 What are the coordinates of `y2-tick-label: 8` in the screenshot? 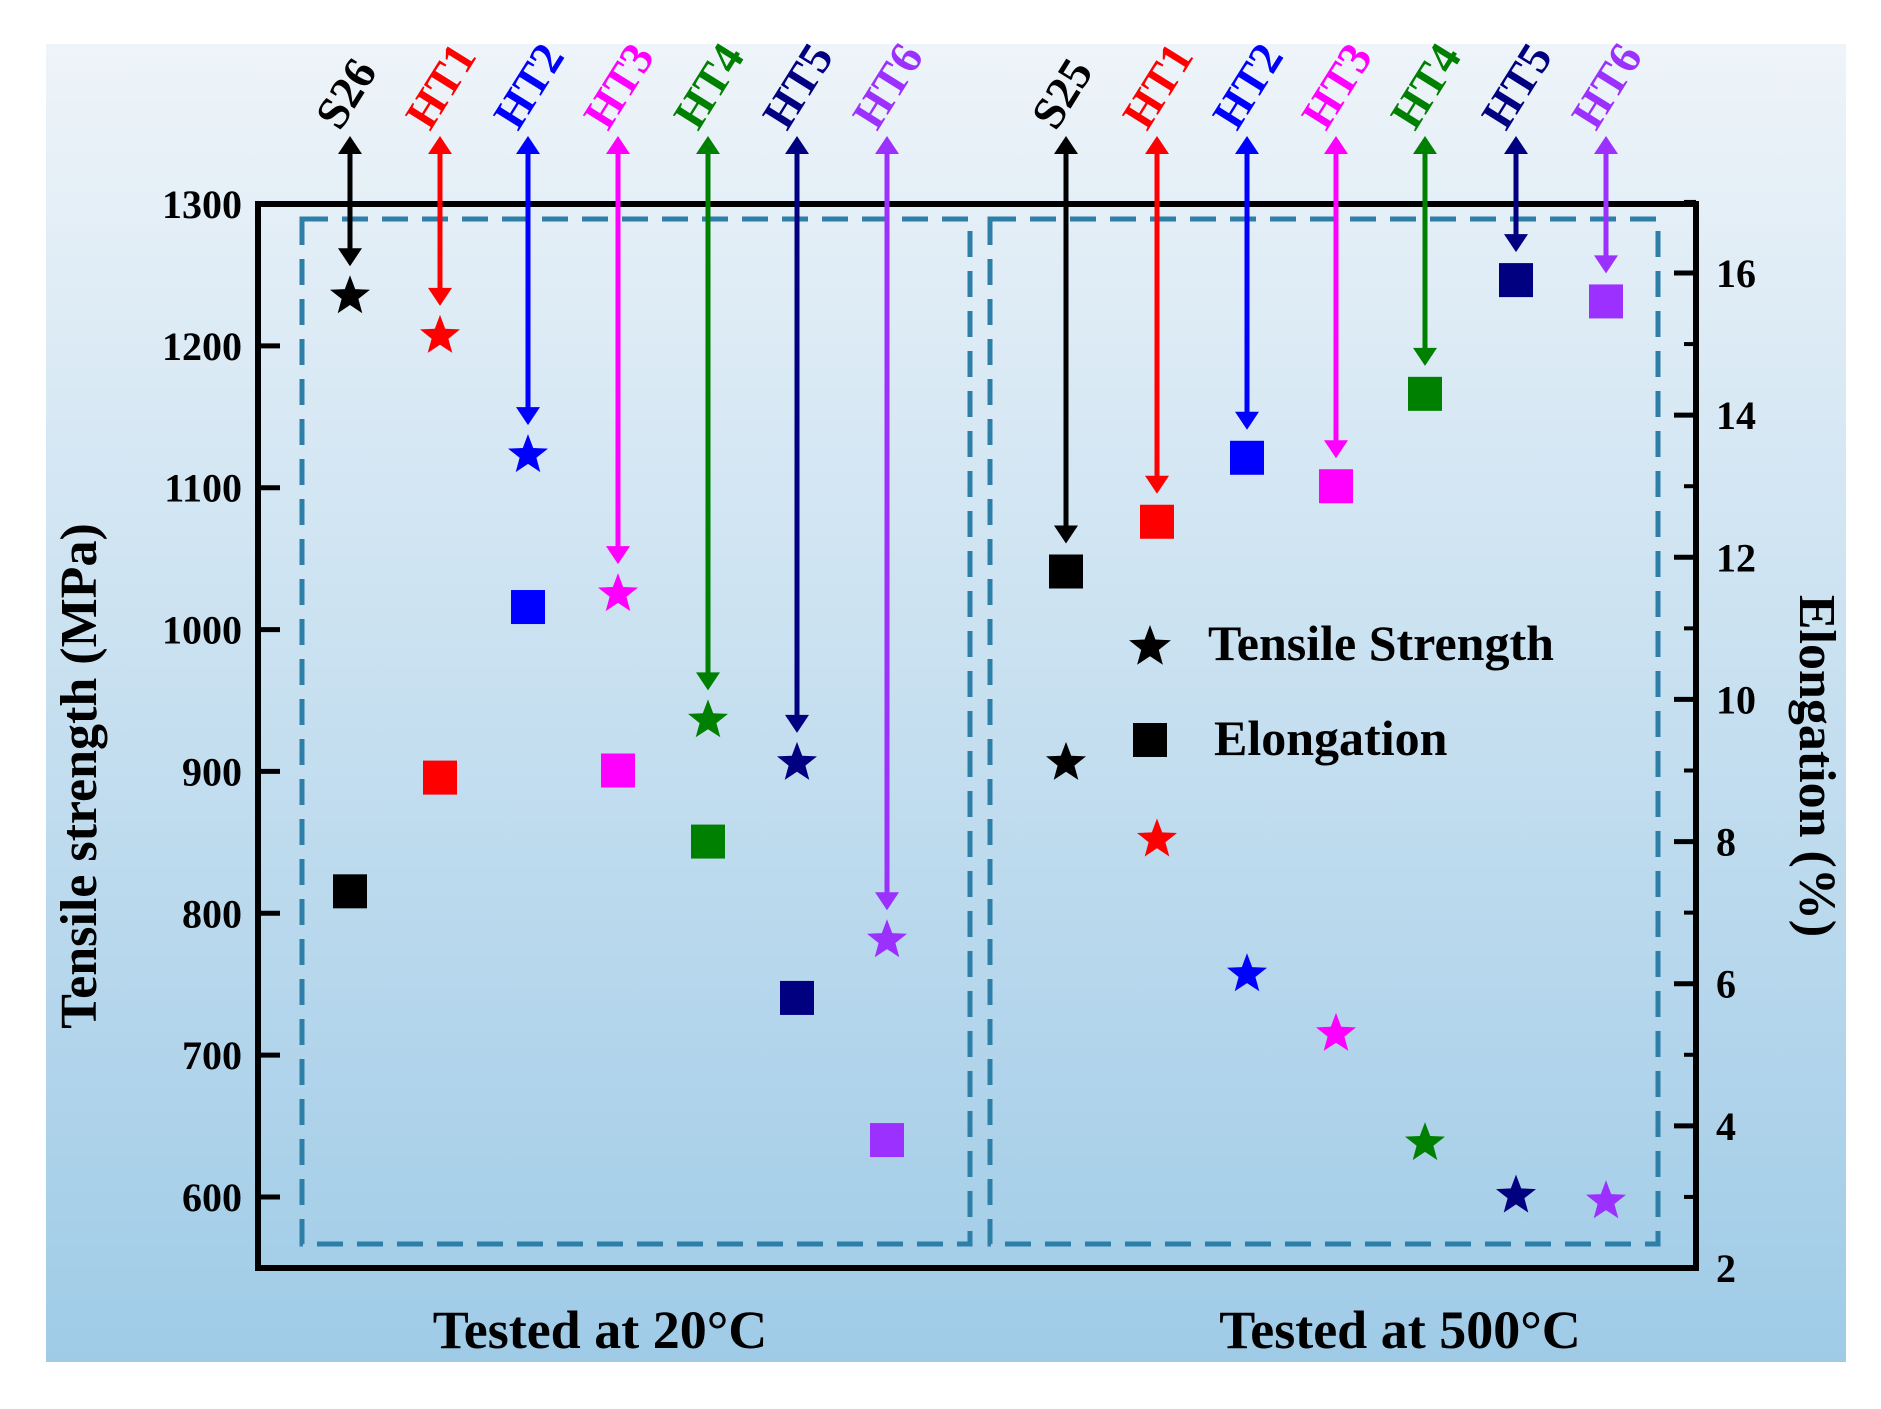 It's located at (1726, 842).